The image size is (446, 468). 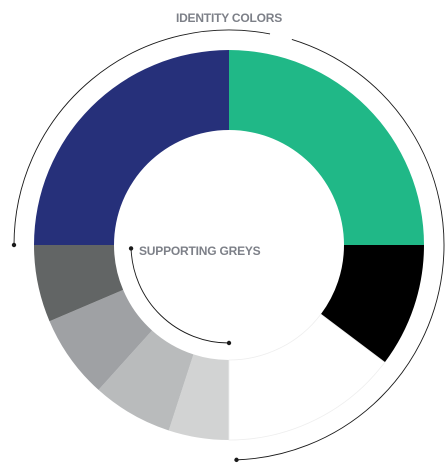 I want to click on segment-black, so click(x=372, y=304).